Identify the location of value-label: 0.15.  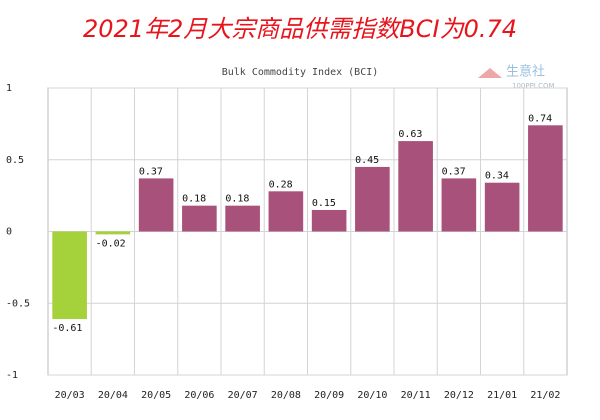
(324, 203).